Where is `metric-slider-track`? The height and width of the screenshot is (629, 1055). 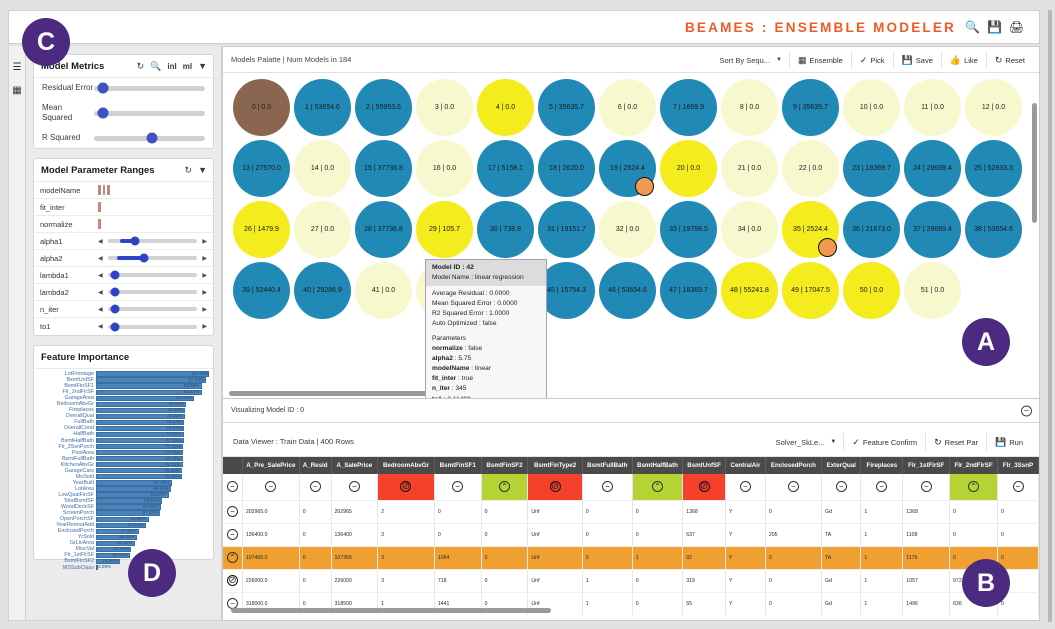 metric-slider-track is located at coordinates (149, 138).